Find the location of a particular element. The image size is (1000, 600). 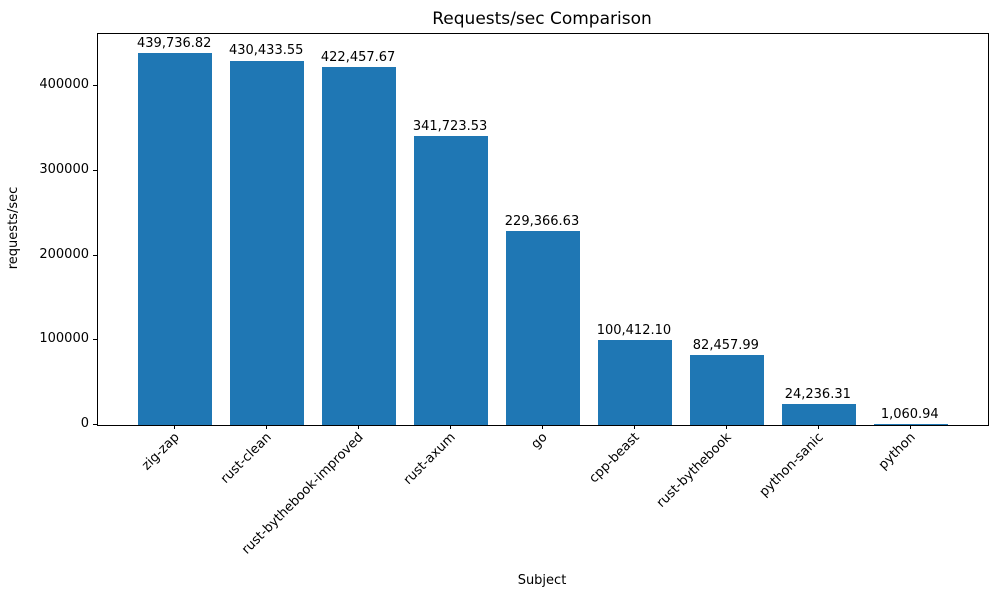

y-tick-label: 100000 is located at coordinates (64, 338).